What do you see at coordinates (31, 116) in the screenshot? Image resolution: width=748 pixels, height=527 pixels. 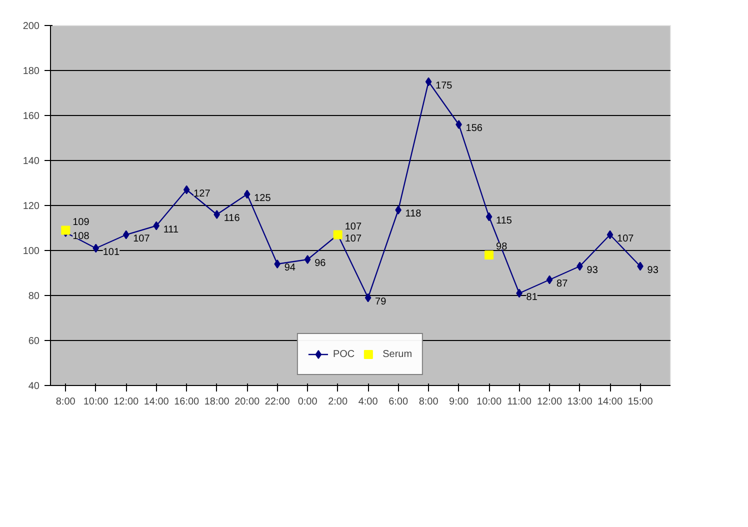 I see `y-tick-label: 160` at bounding box center [31, 116].